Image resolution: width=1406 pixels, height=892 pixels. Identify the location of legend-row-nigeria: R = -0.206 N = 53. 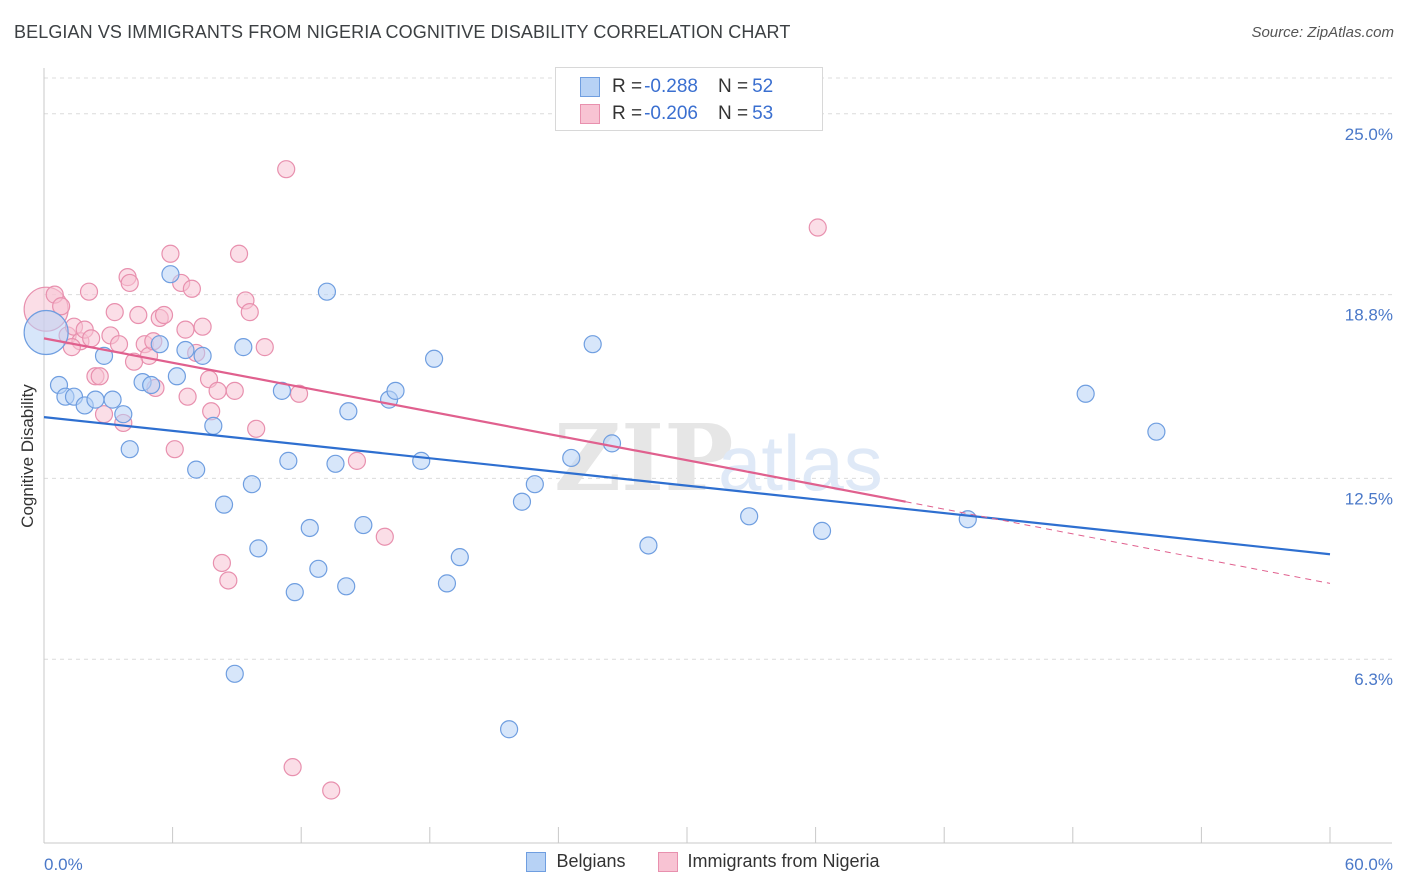
(676, 114).